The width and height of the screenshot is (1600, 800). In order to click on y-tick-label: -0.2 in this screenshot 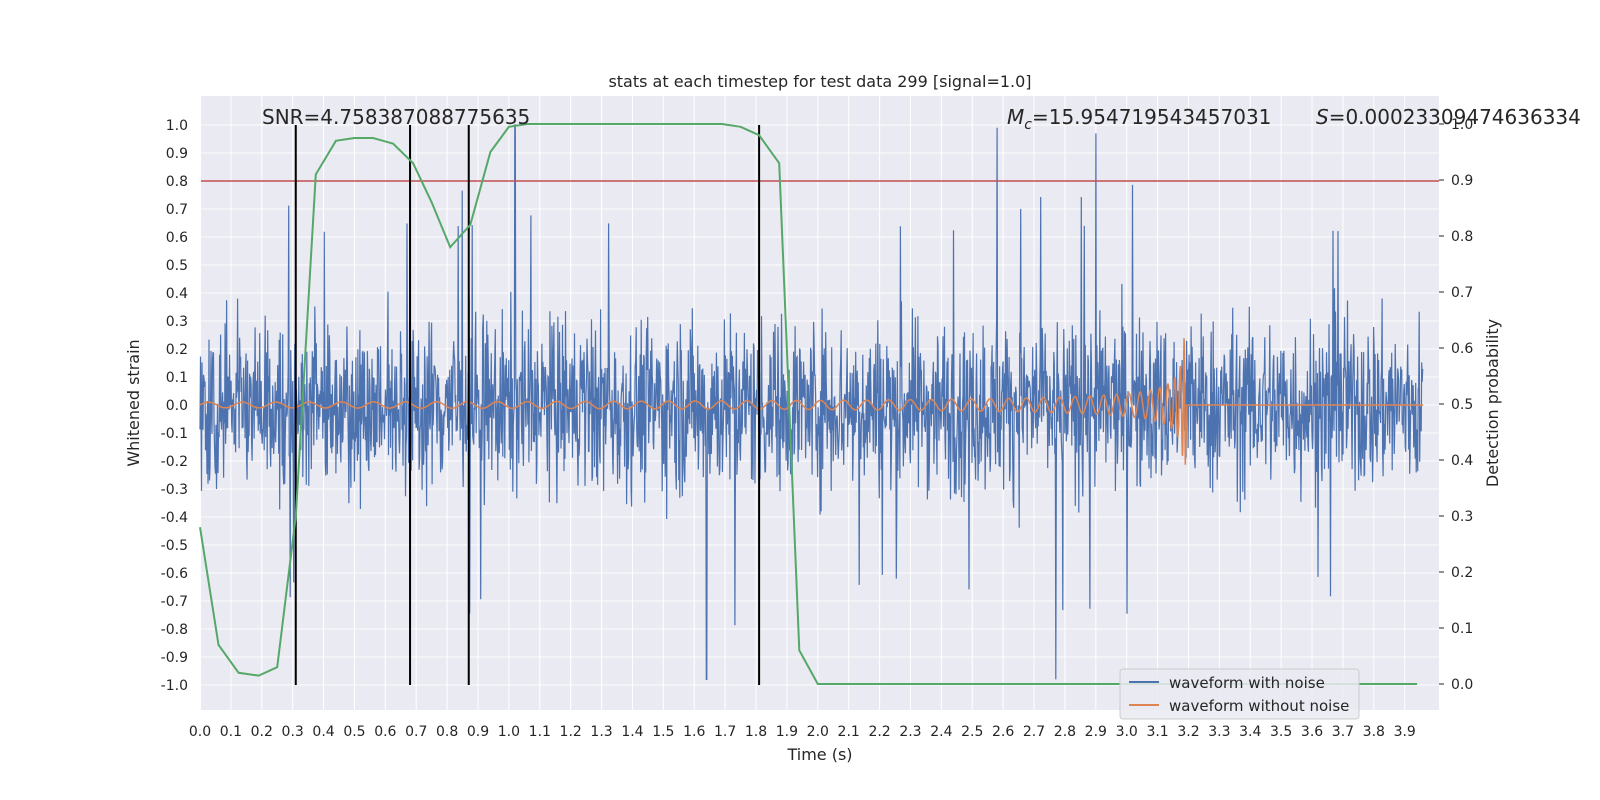, I will do `click(174, 462)`.